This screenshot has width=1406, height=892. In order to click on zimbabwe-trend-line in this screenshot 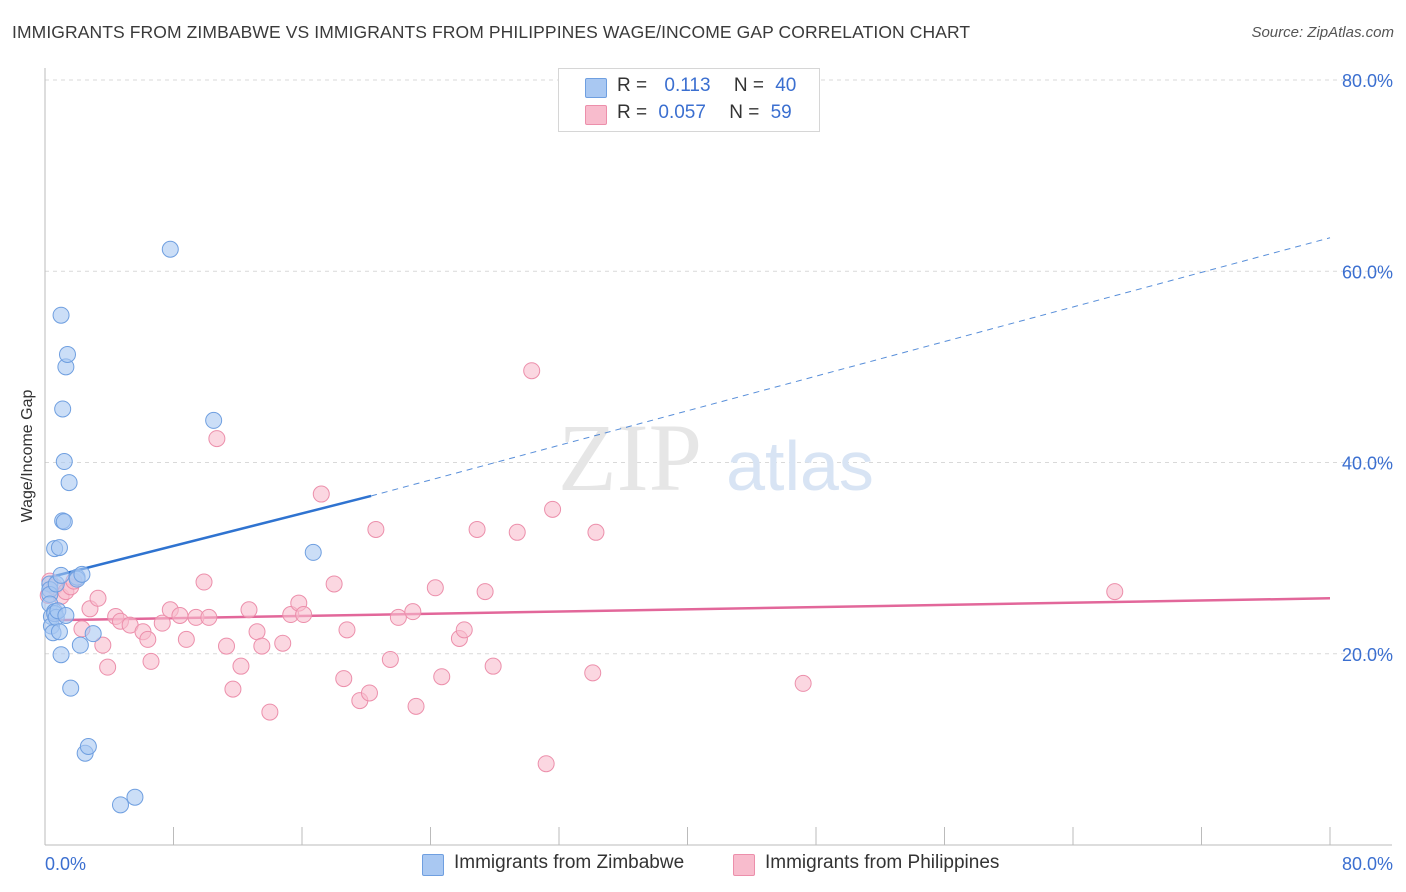, I will do `click(210, 536)`.